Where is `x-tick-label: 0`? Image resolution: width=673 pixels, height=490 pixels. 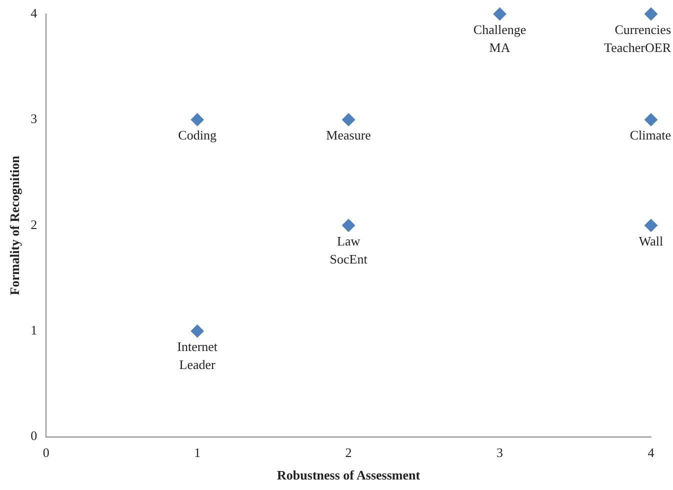 x-tick-label: 0 is located at coordinates (46, 452).